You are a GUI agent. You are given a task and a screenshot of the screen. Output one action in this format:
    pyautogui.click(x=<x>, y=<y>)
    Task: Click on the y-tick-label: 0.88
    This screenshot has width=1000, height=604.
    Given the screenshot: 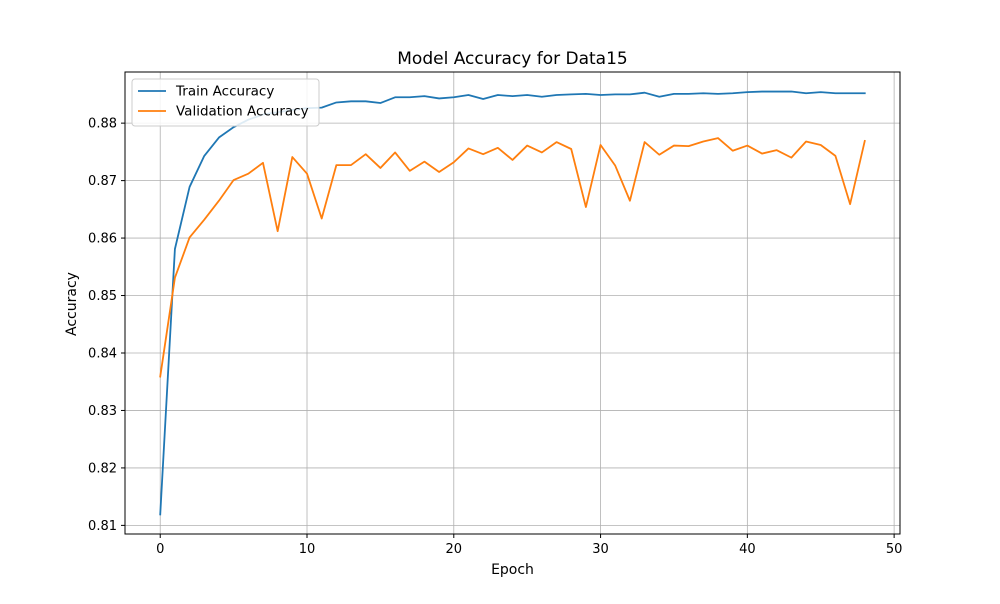 What is the action you would take?
    pyautogui.click(x=102, y=124)
    